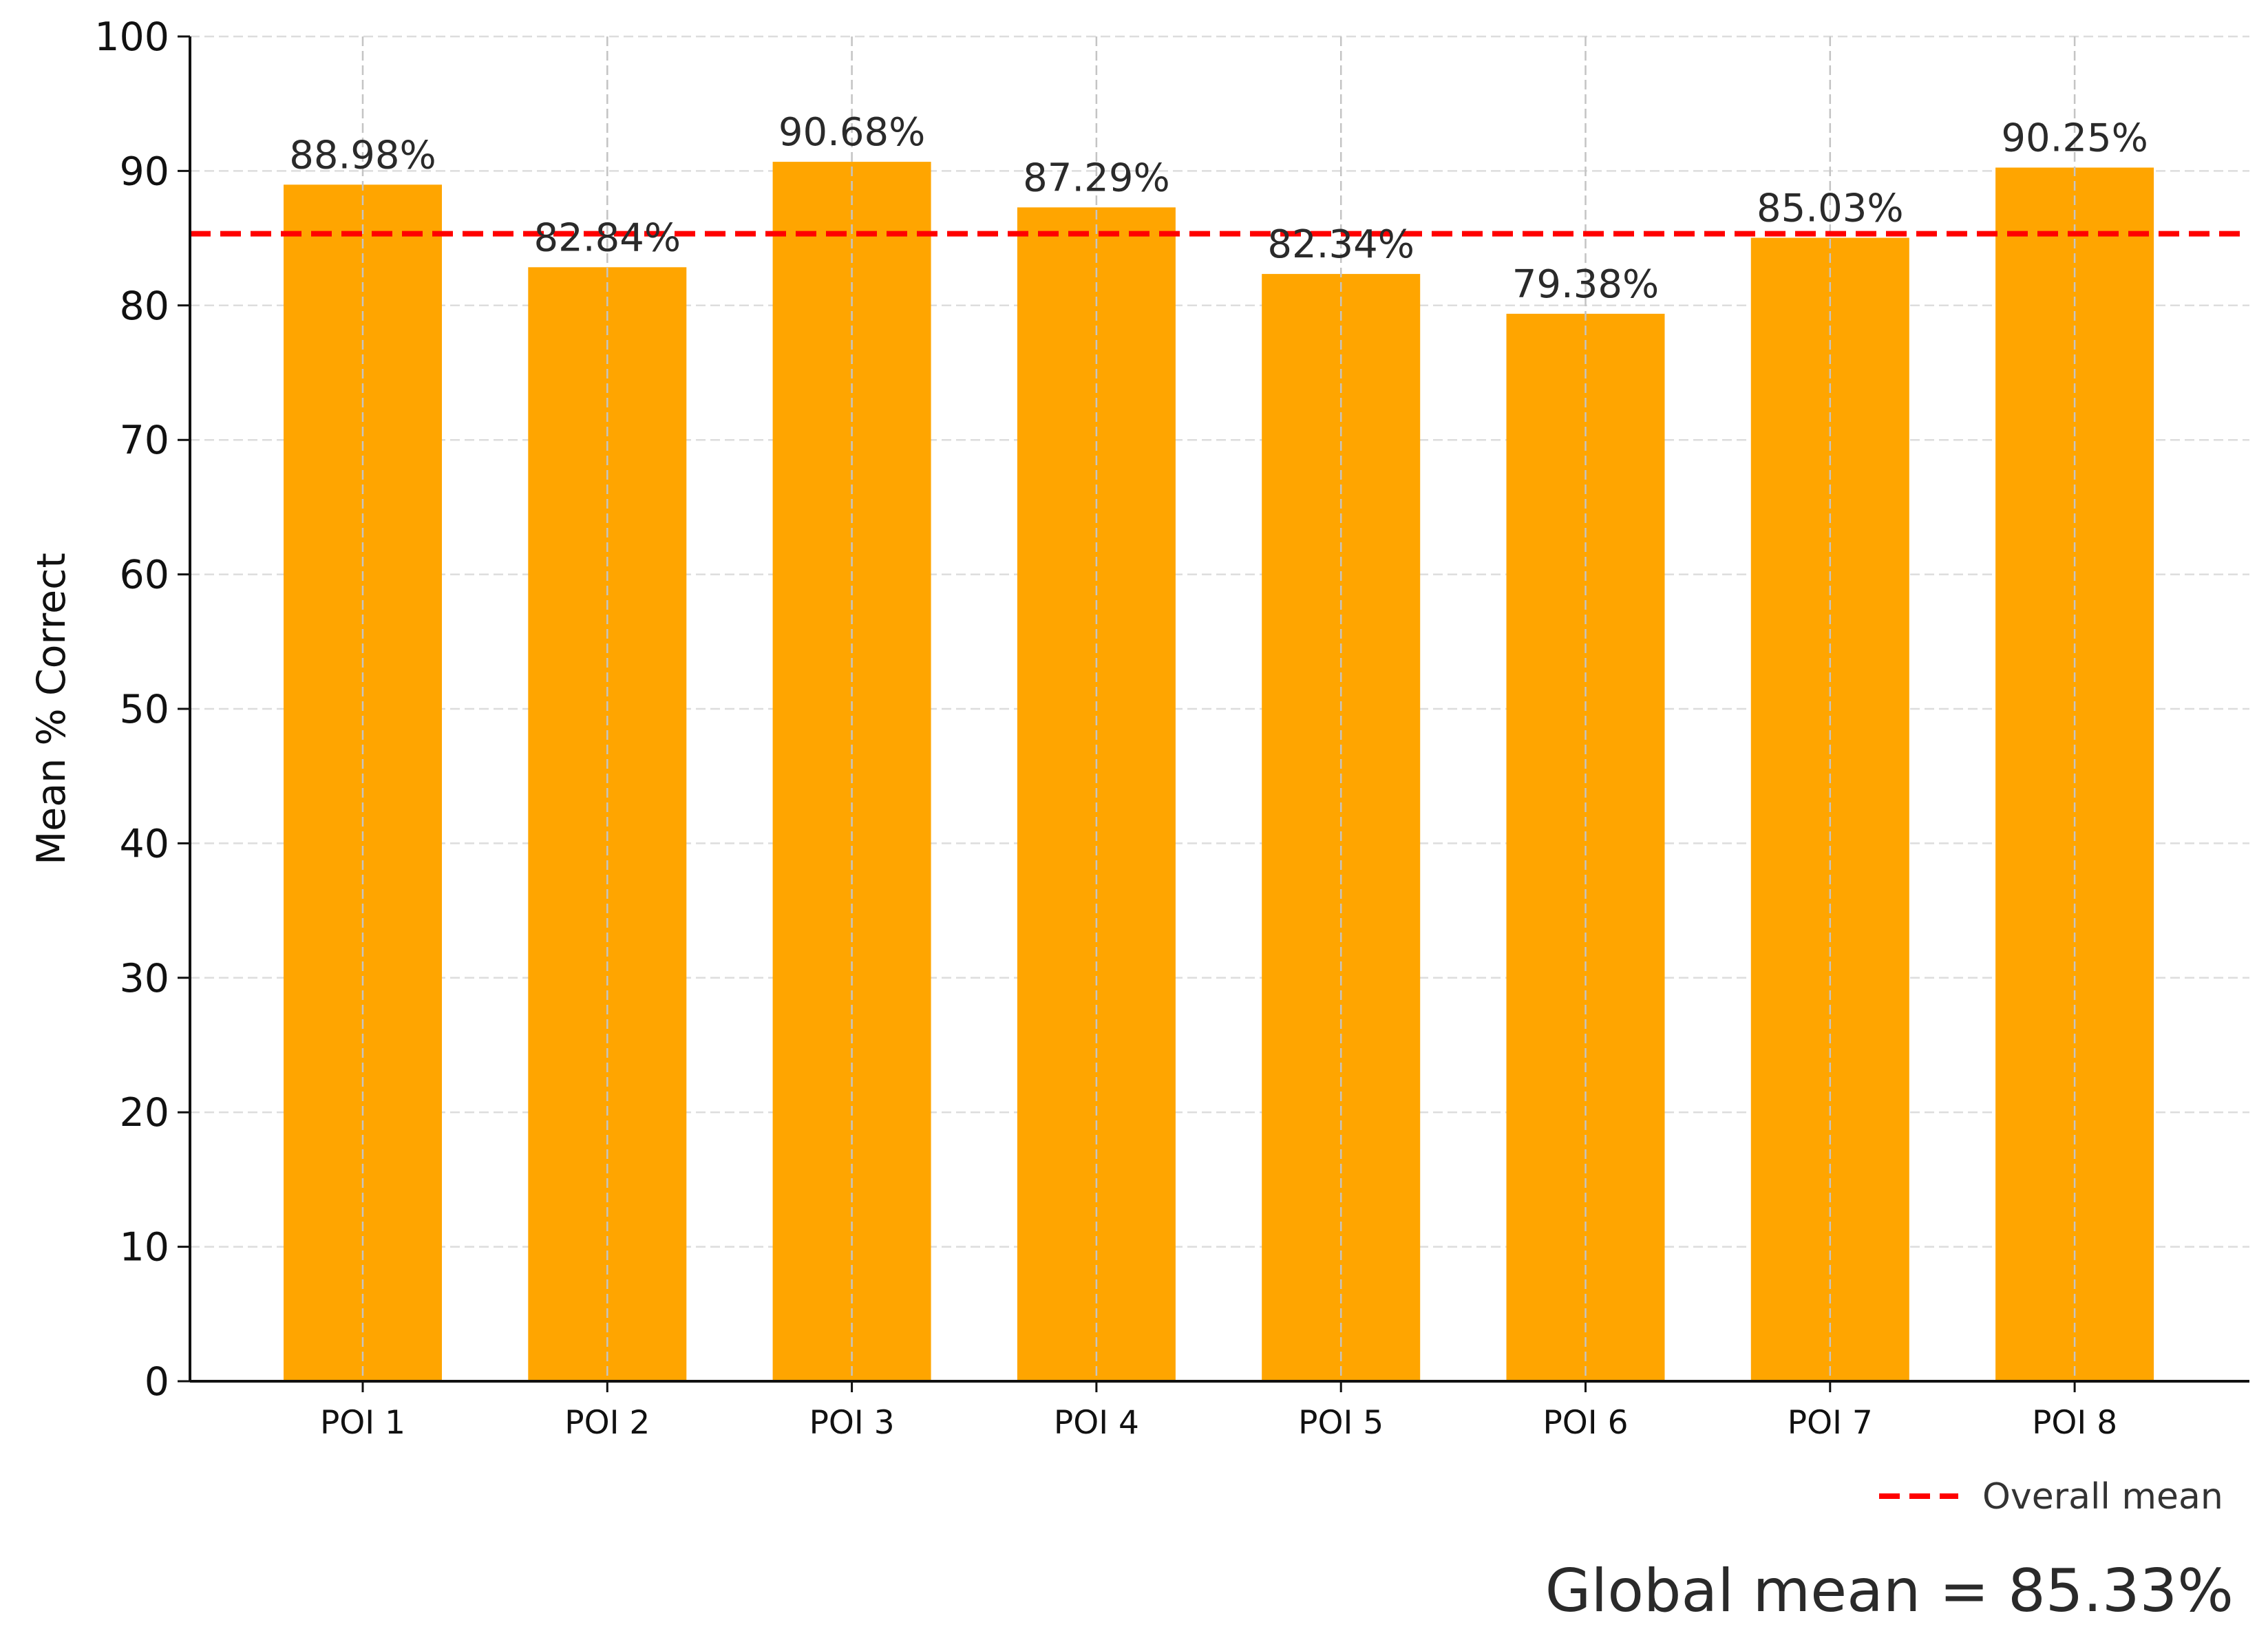 This screenshot has height=1640, width=2268. What do you see at coordinates (362, 1423) in the screenshot?
I see `x-tick-label: POI 1` at bounding box center [362, 1423].